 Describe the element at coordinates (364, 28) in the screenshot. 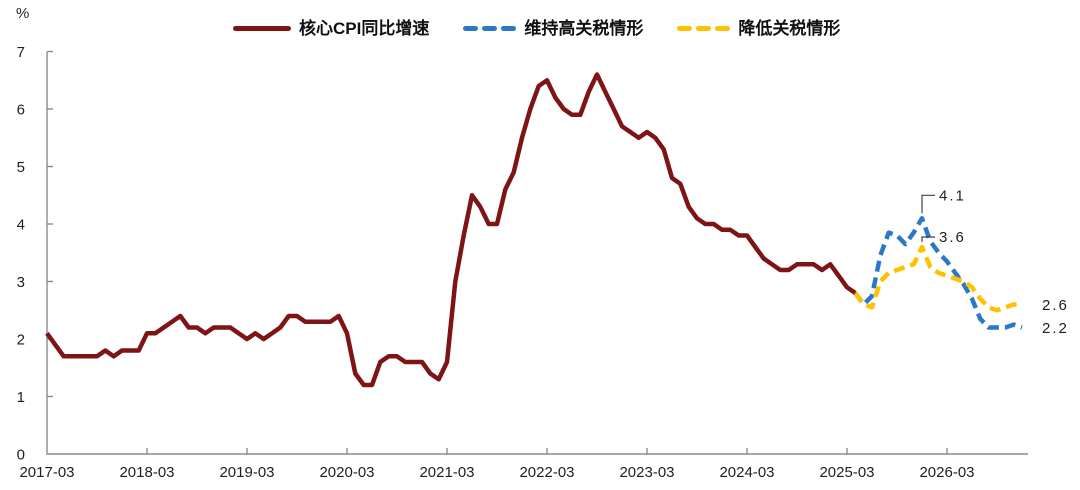

I see `legend-label-core-cpi: 核心CPI同比增速` at that location.